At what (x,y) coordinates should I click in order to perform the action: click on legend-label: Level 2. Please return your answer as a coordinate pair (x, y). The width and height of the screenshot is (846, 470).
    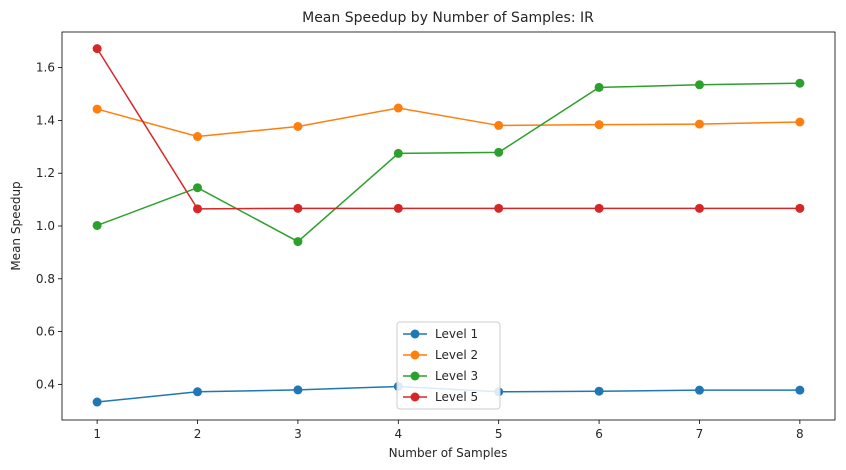
    Looking at the image, I should click on (456, 355).